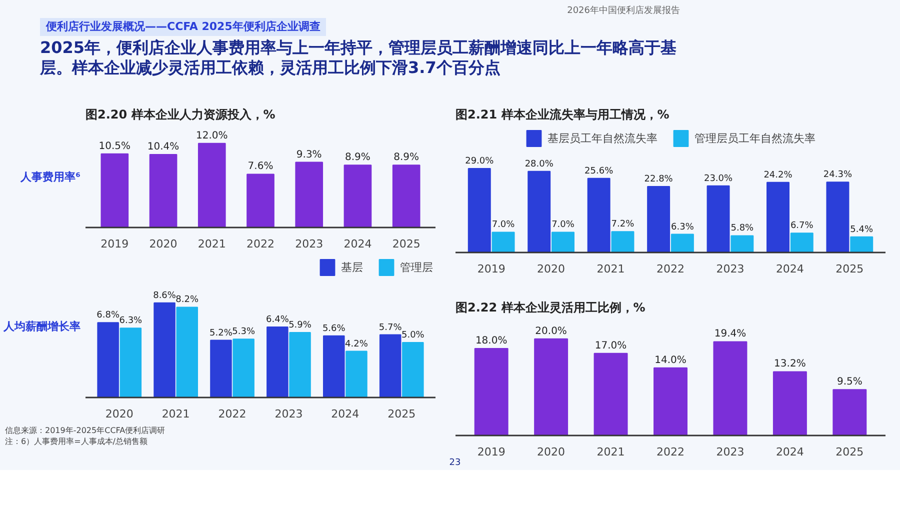 The height and width of the screenshot is (515, 900). What do you see at coordinates (356, 344) in the screenshot?
I see `data-label: 4.2%` at bounding box center [356, 344].